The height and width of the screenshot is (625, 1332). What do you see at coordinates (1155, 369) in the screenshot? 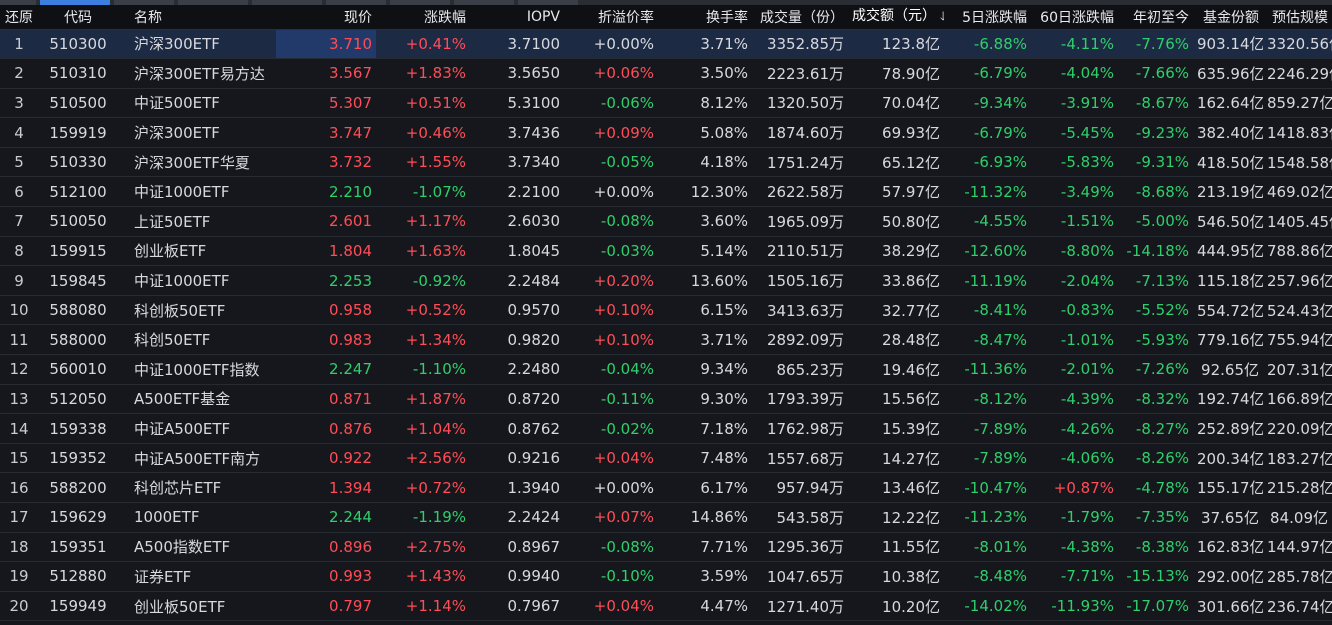
I see `change-ytd: -7.26%` at bounding box center [1155, 369].